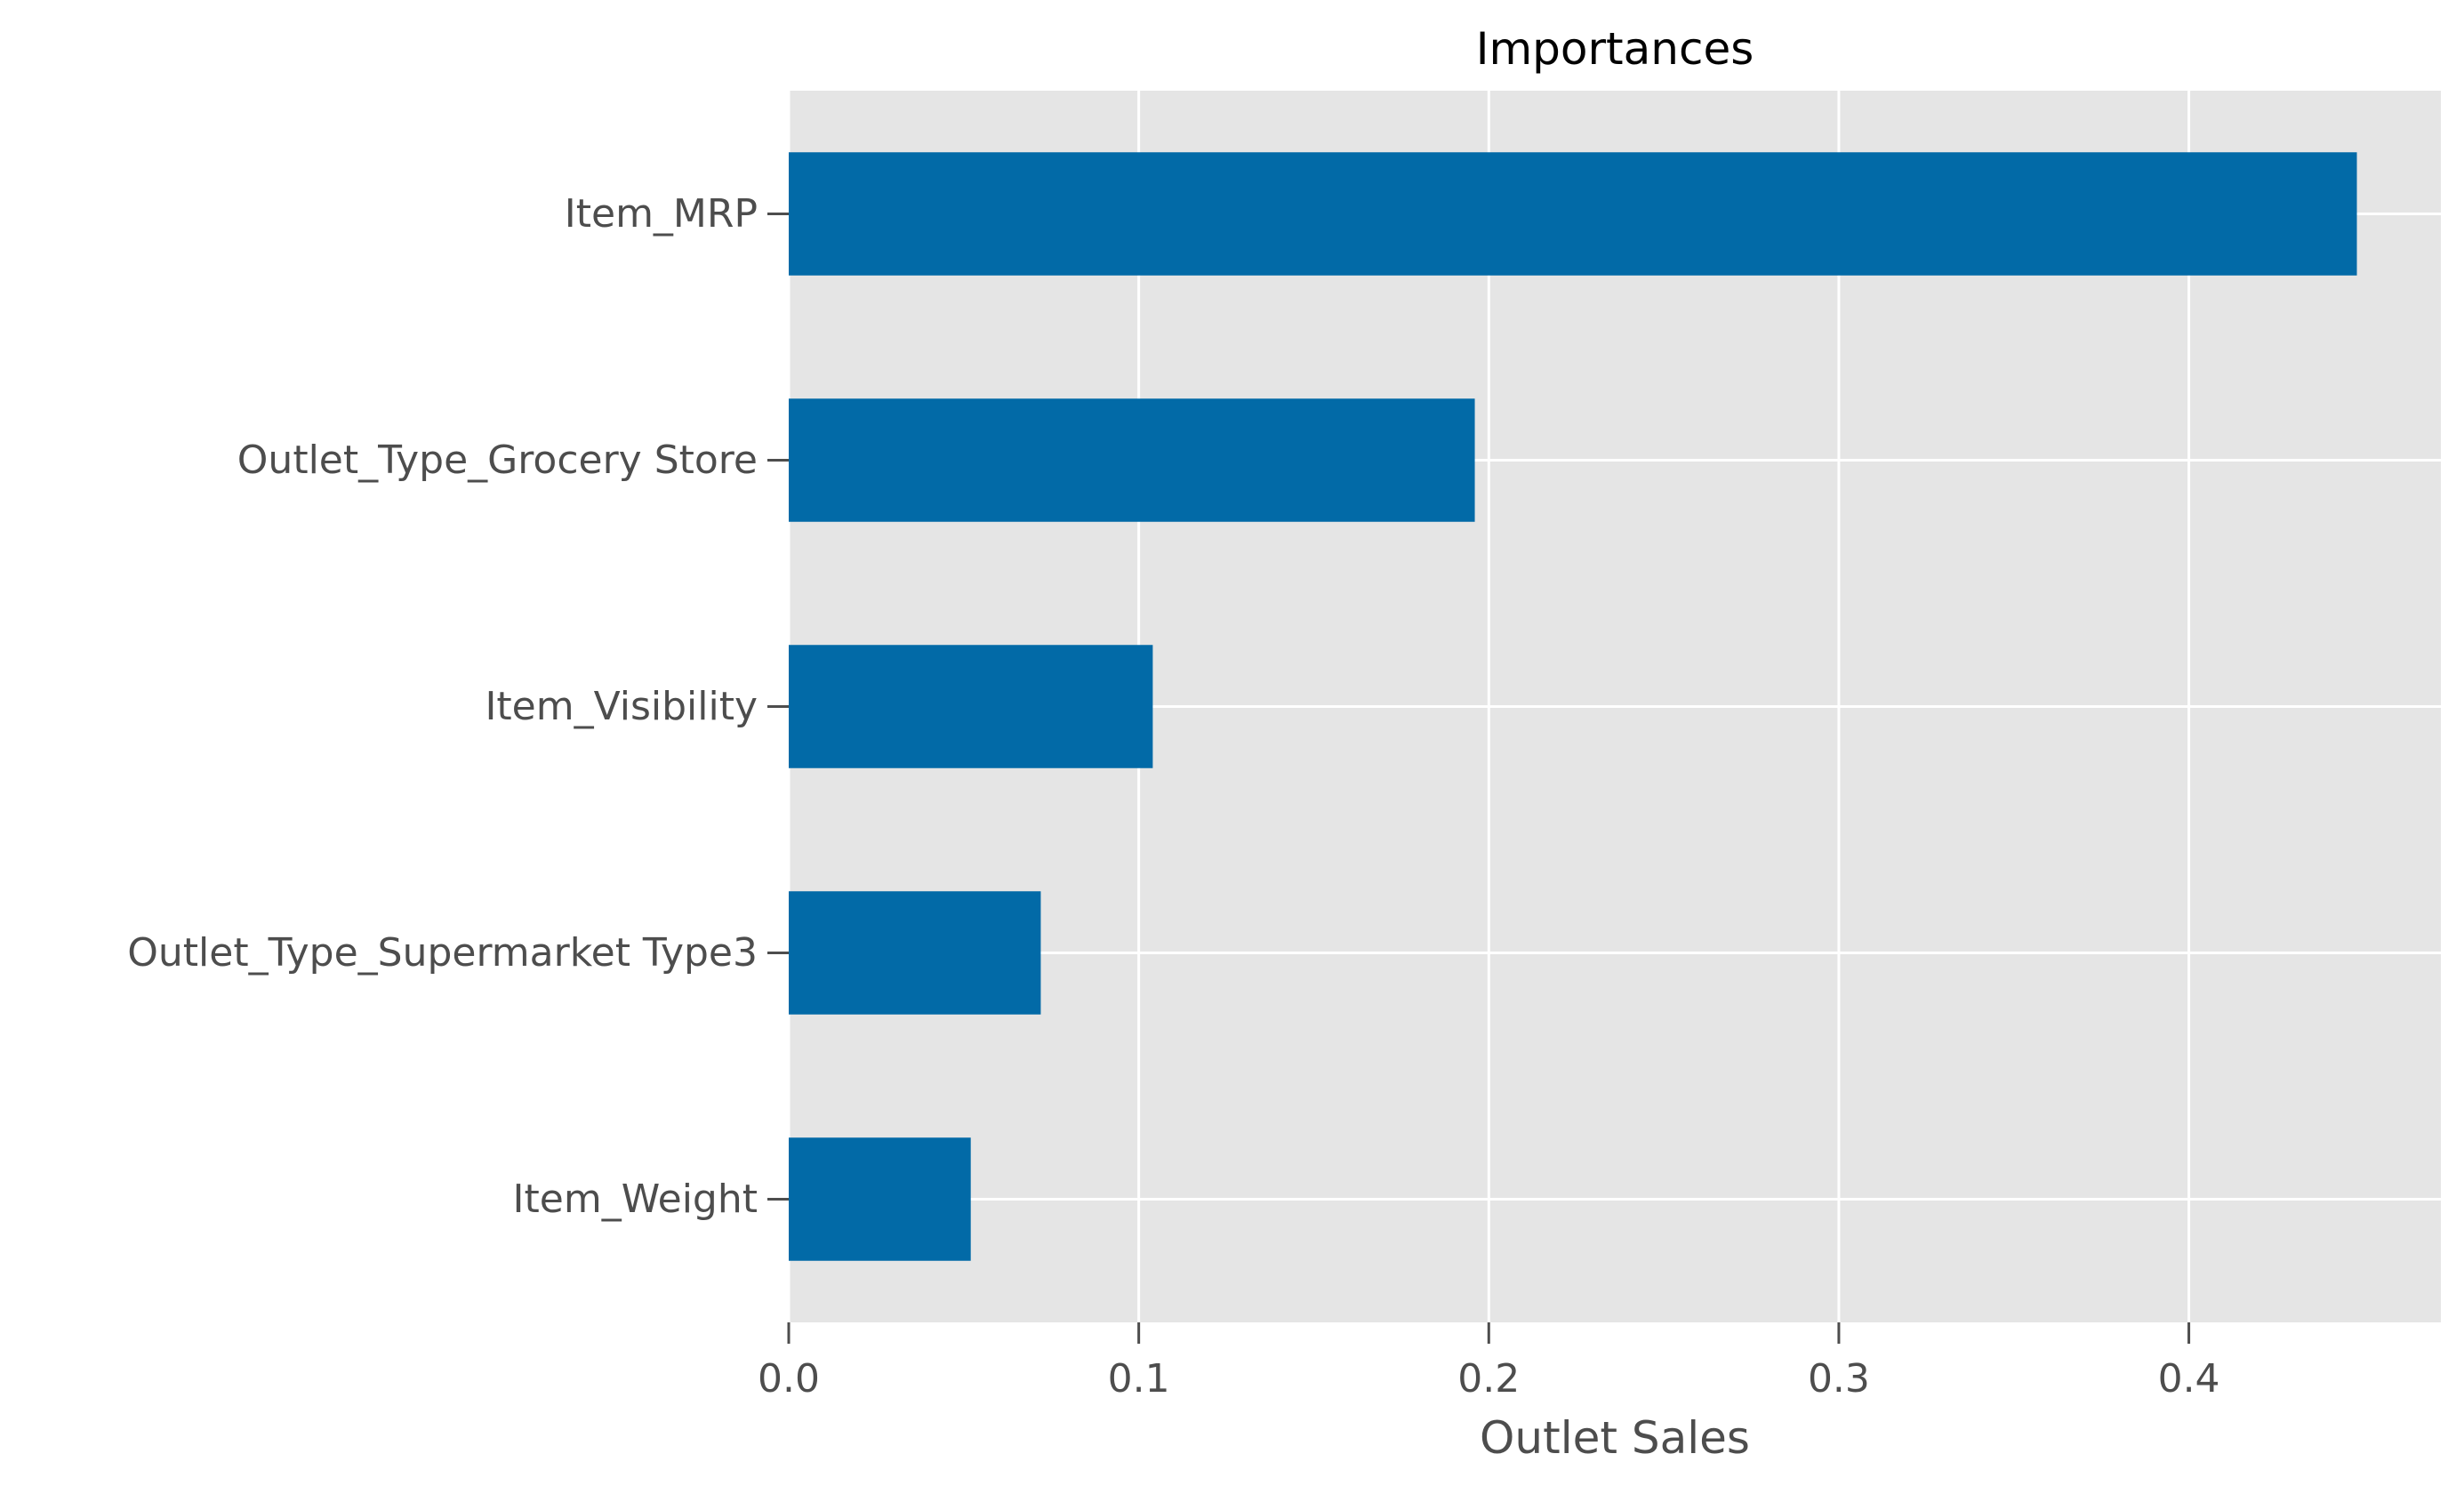  What do you see at coordinates (497, 461) in the screenshot?
I see `y-tick-label: Outlet_Type_Grocery Store` at bounding box center [497, 461].